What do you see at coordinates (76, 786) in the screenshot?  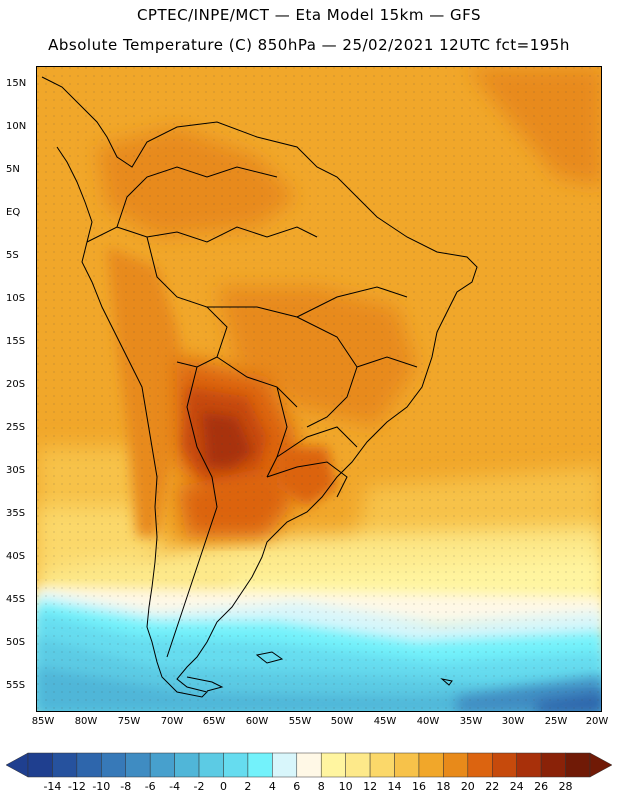 I see `colorbar-label: -12` at bounding box center [76, 786].